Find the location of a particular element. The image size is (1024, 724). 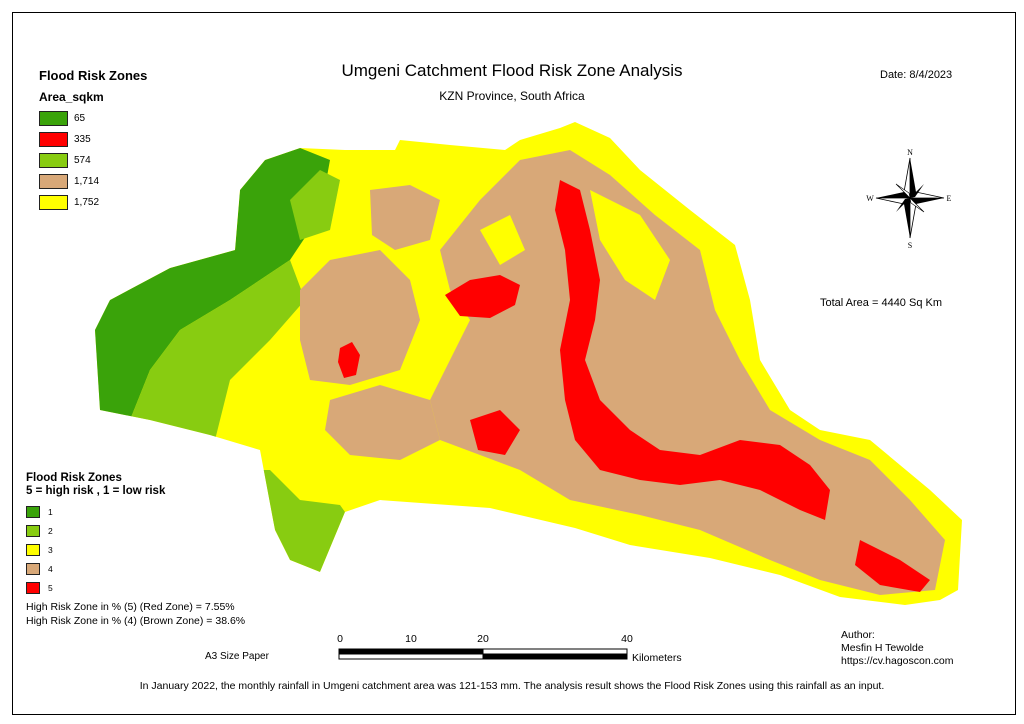

risk-legend-row: 4 is located at coordinates (95, 568).